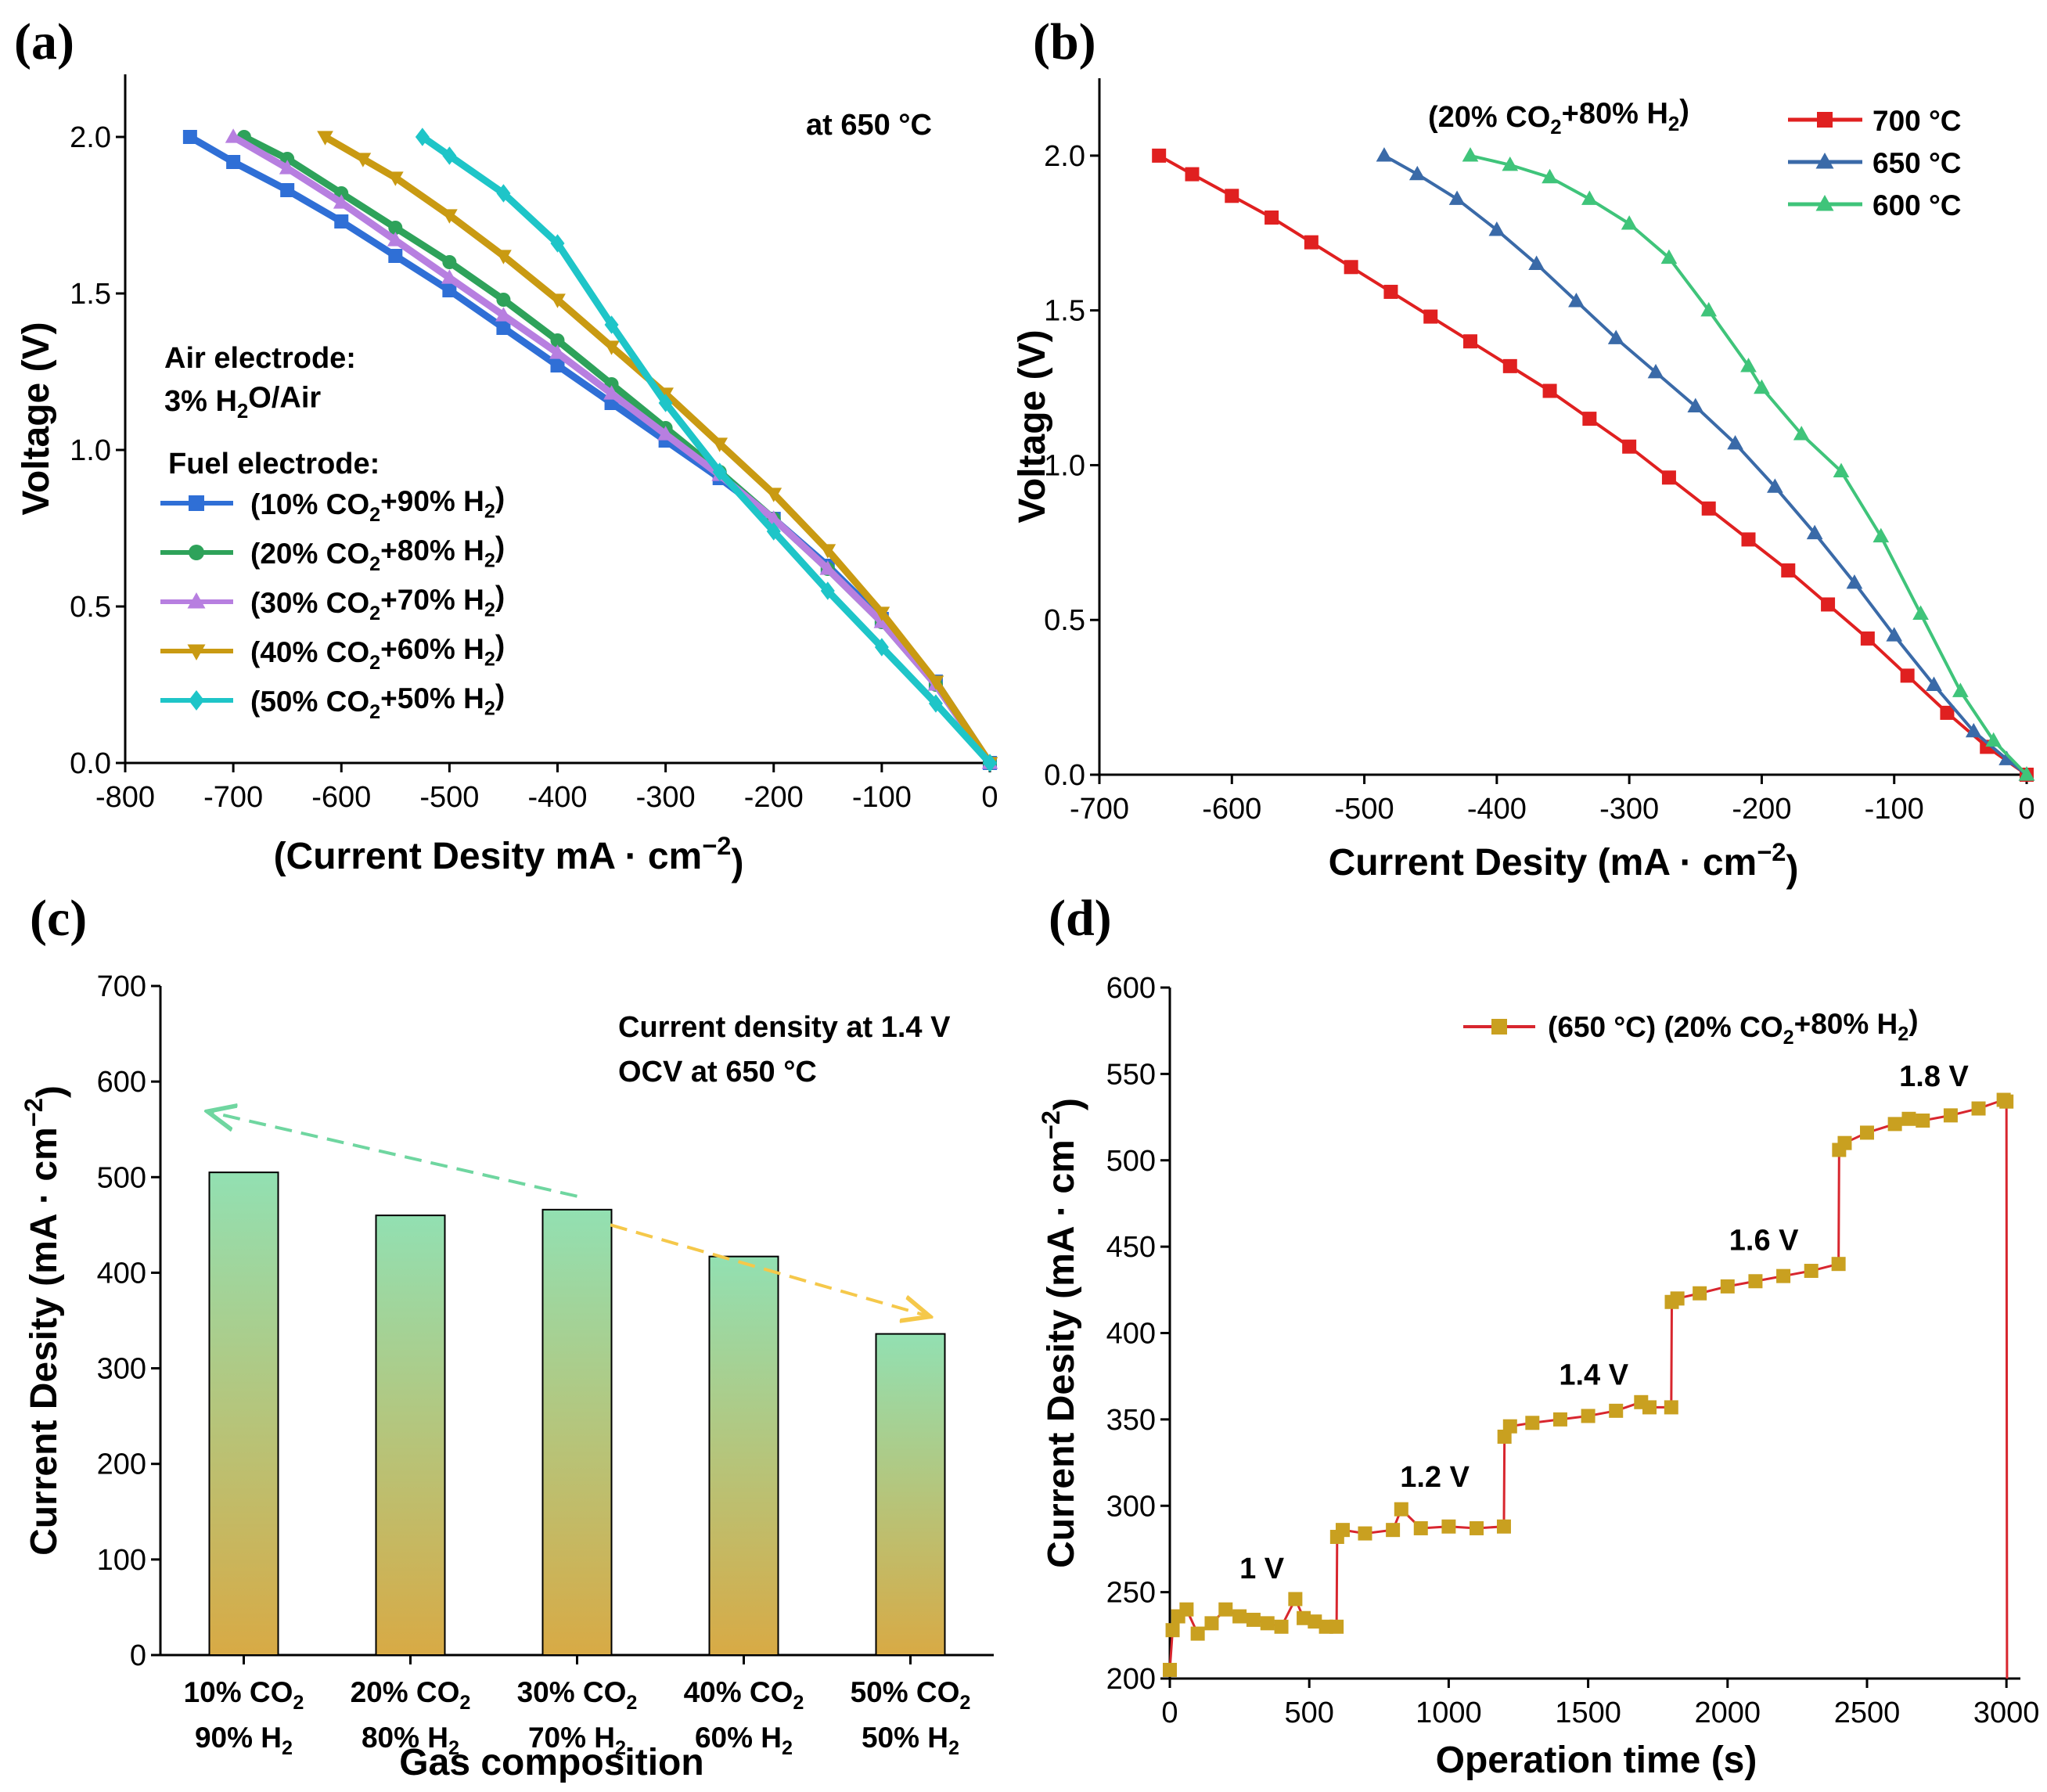 This screenshot has height=1792, width=2047. I want to click on c-category-line1-2-part: 2, so click(464, 1703).